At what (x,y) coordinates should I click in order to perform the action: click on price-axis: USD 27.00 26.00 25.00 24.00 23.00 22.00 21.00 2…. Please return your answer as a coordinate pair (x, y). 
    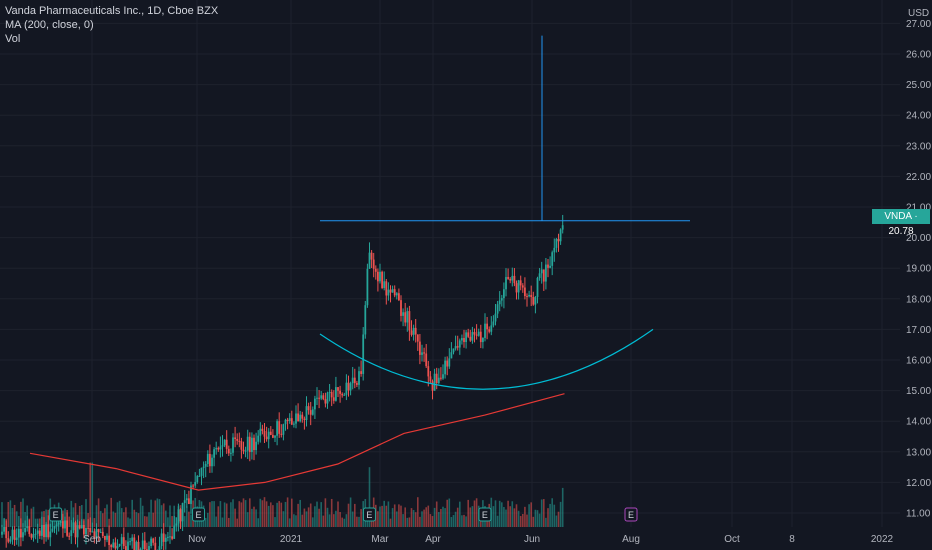
    Looking at the image, I should click on (918, 264).